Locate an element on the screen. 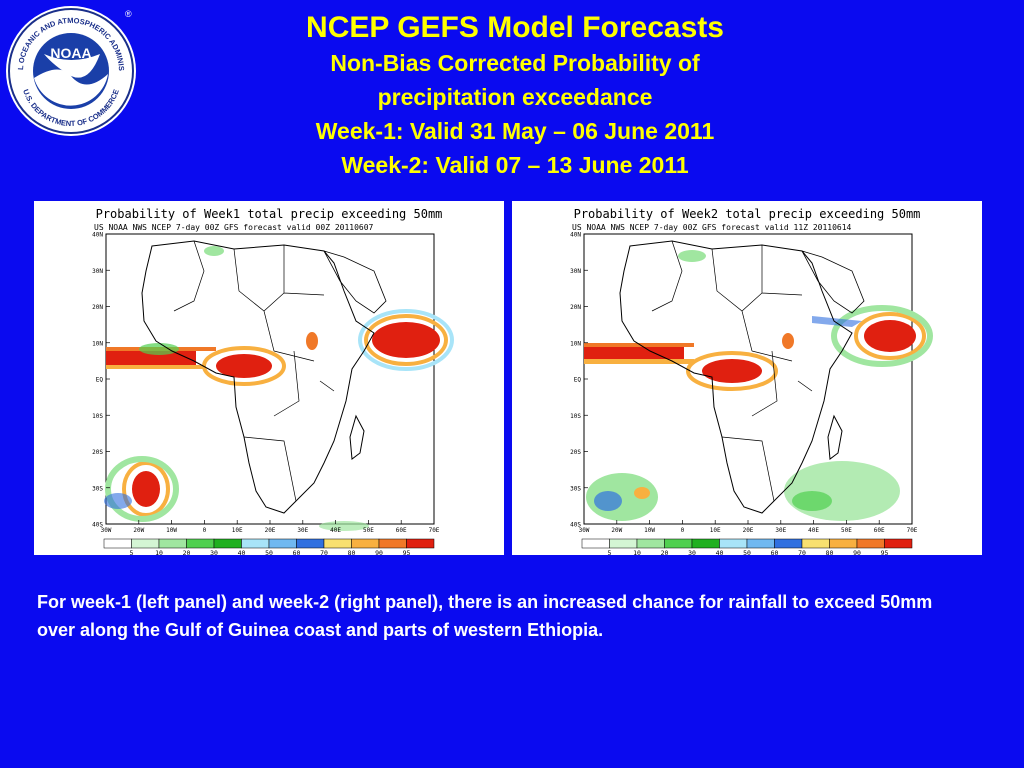 Image resolution: width=1024 pixels, height=768 pixels. title-line-3: precipitation exceedance is located at coordinates (515, 97).